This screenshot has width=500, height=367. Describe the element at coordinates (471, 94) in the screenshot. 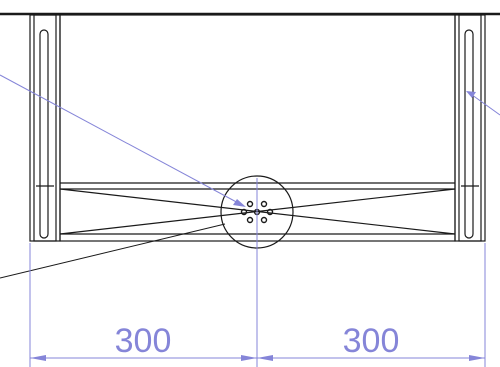

I see `leader-arrowhead-right` at that location.